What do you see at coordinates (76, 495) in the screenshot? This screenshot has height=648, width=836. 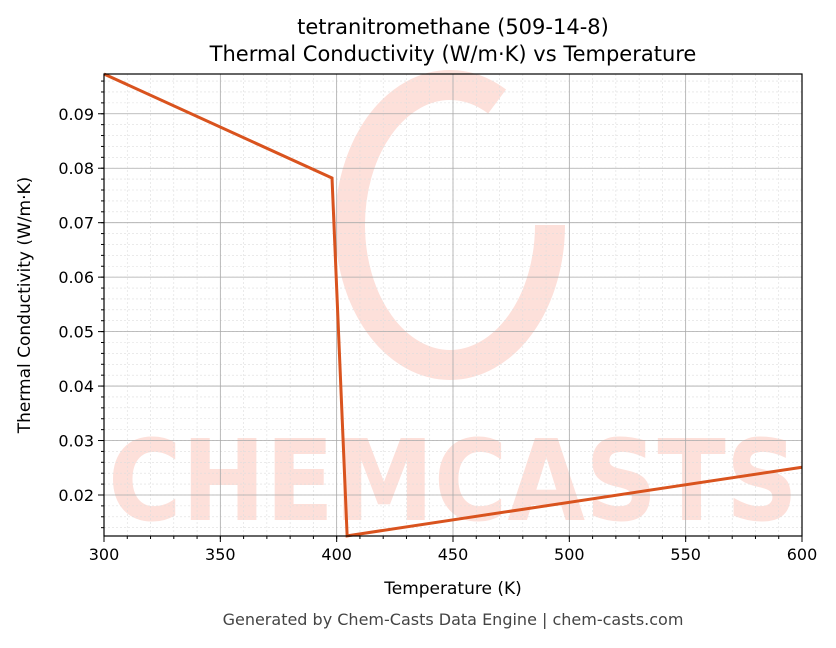 I see `y-tick-label: 0.02` at bounding box center [76, 495].